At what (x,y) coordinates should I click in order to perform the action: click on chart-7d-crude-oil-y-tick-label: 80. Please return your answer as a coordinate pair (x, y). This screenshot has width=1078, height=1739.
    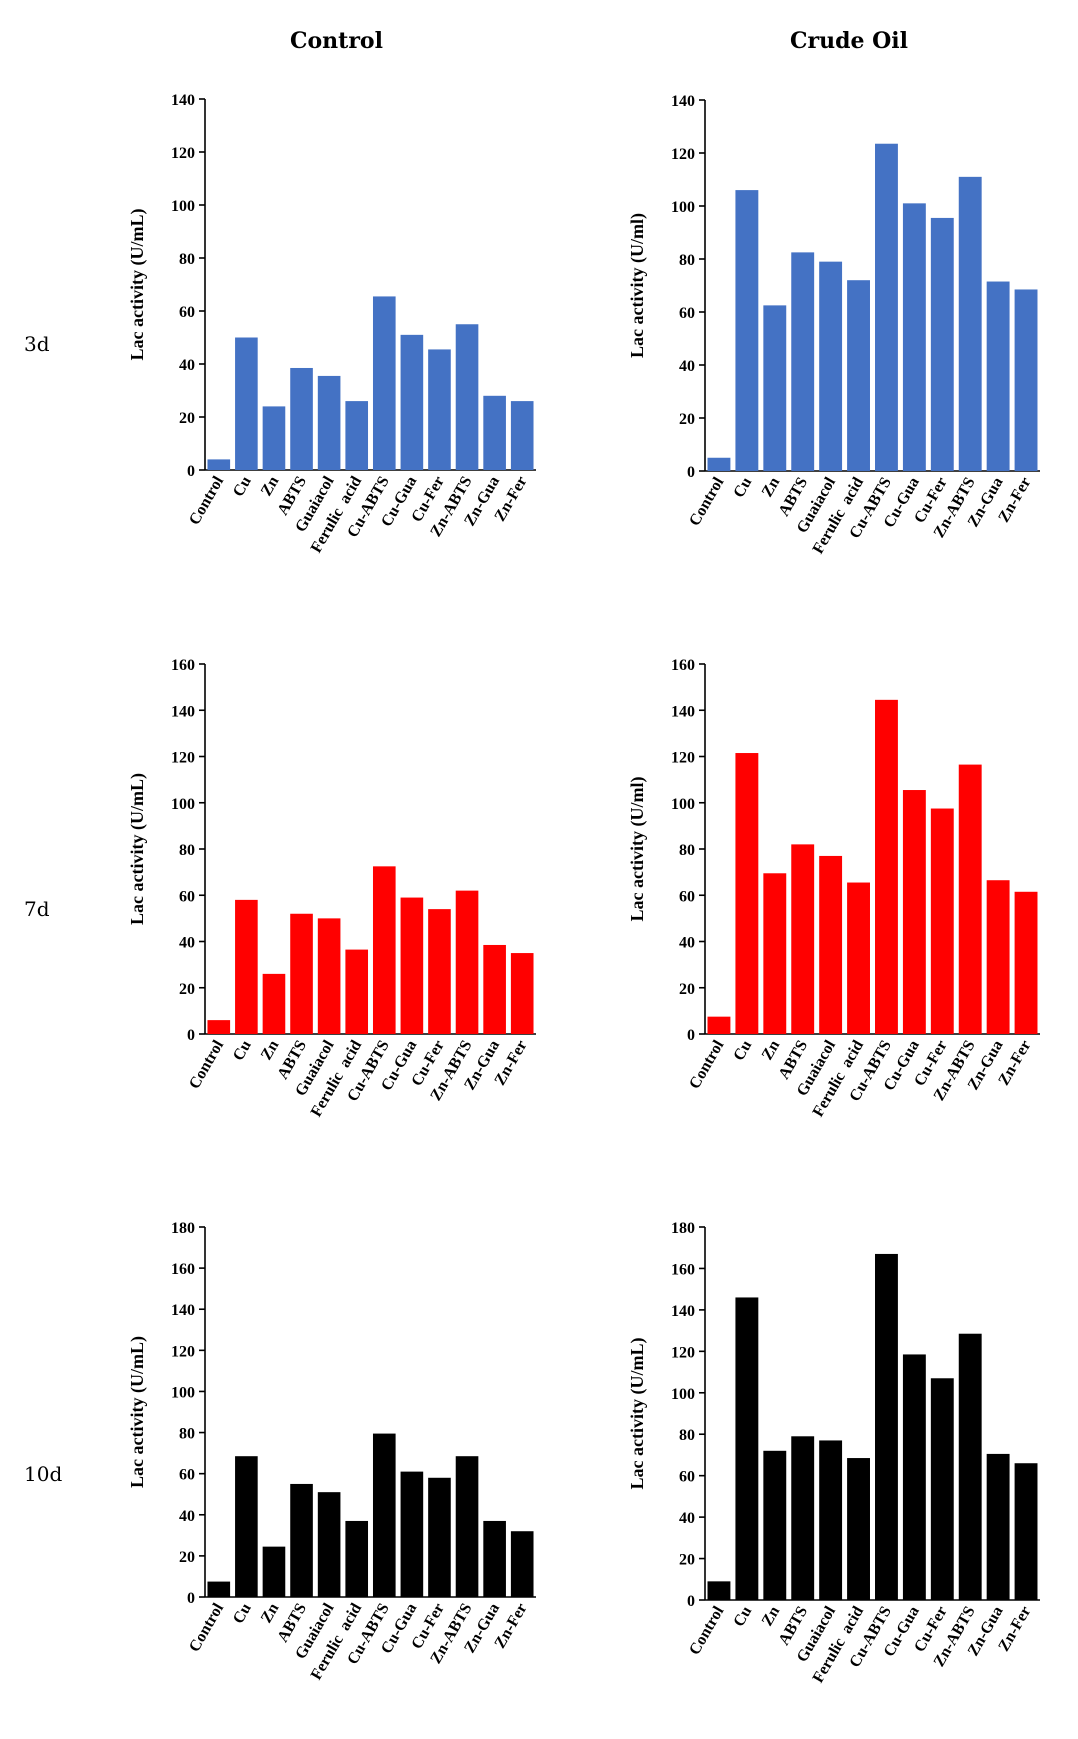
    Looking at the image, I should click on (687, 850).